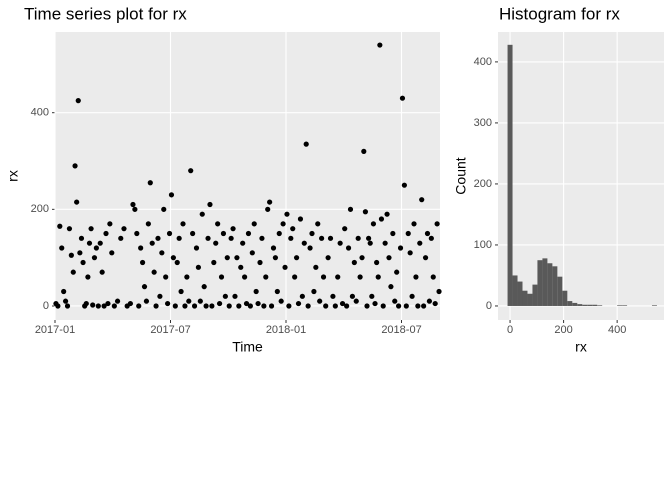  Describe the element at coordinates (581, 176) in the screenshot. I see `panel-background` at that location.